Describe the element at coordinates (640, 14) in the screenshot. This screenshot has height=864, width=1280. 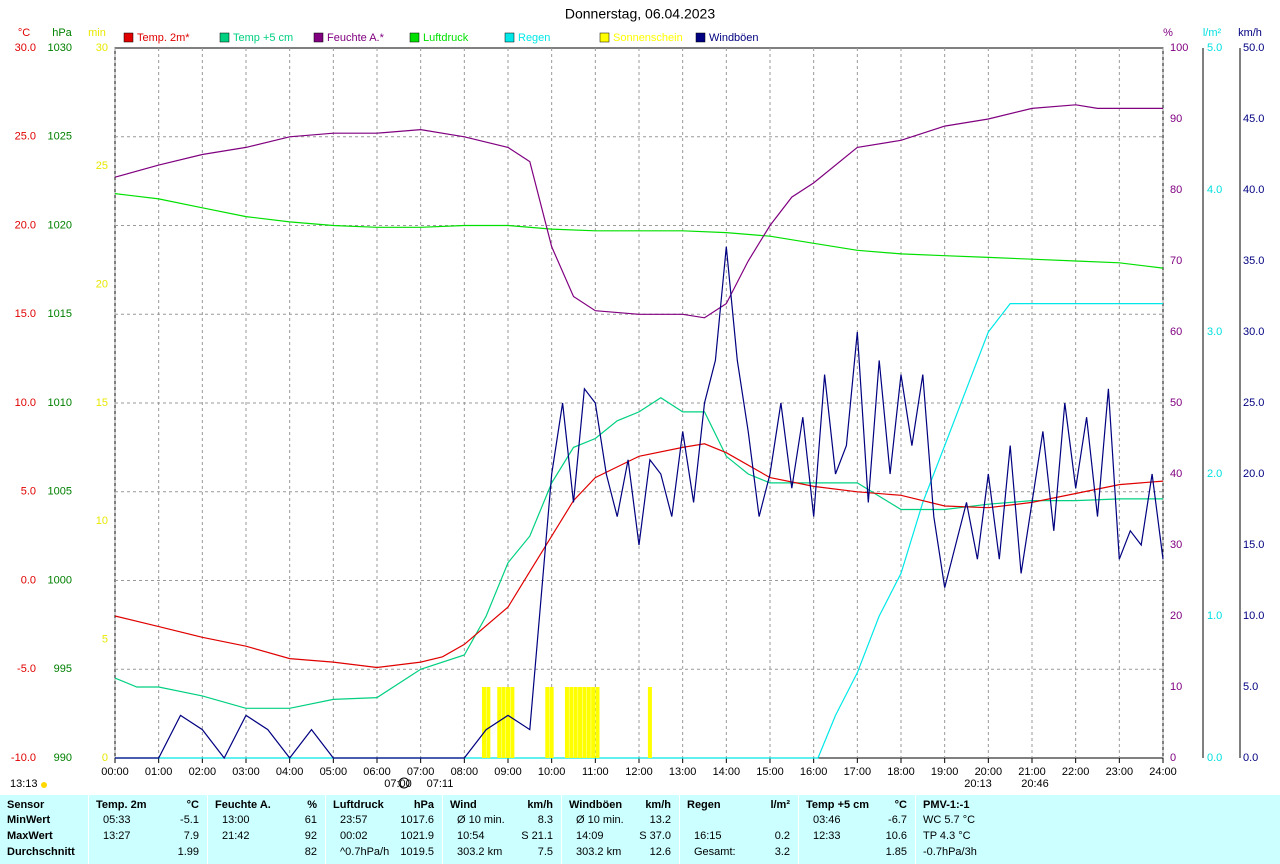
I see `chart-title: Donnerstag, 06.04.2023` at that location.